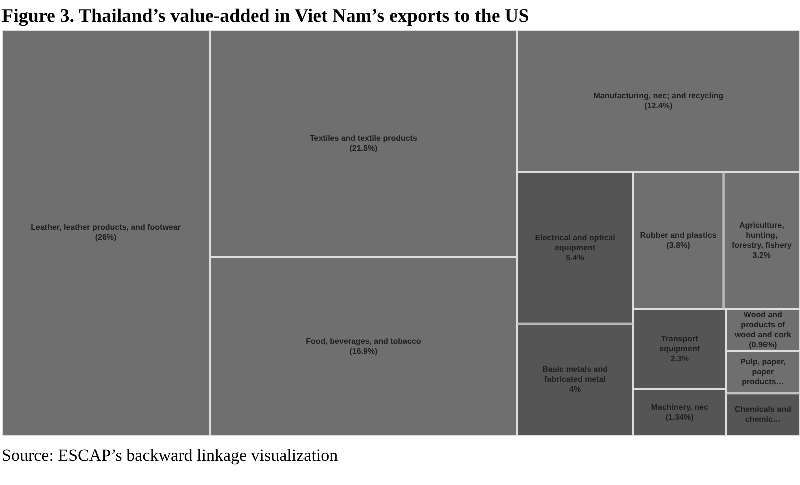  Describe the element at coordinates (680, 417) in the screenshot. I see `data-label: (1.34%)` at that location.